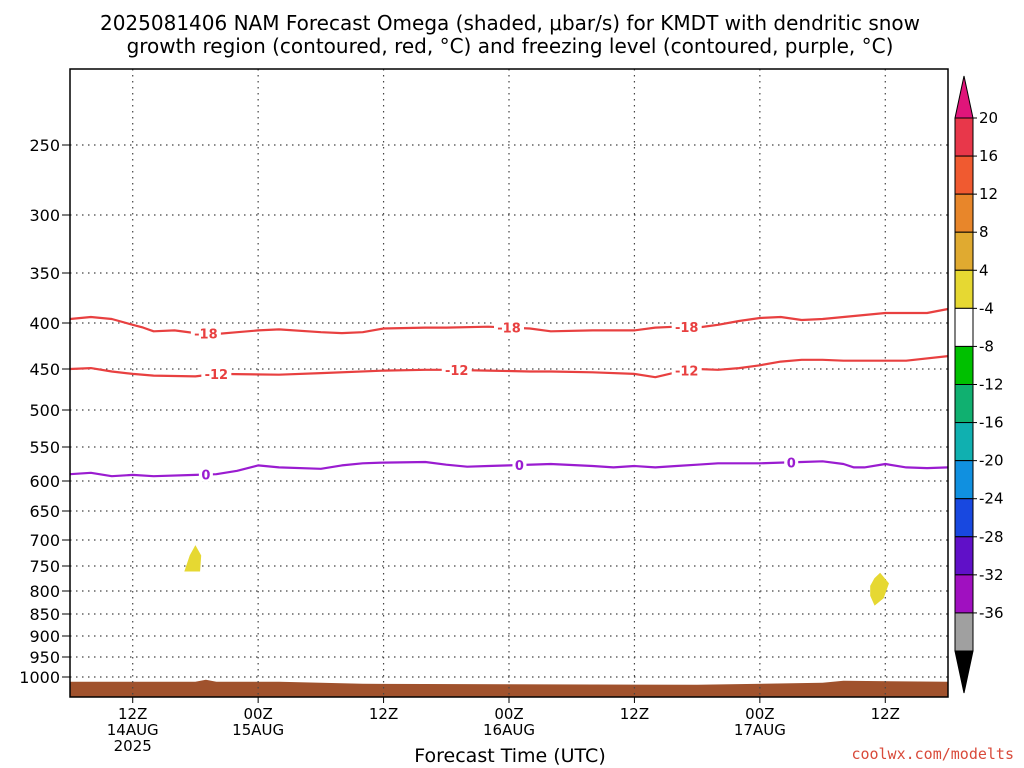 This screenshot has height=768, width=1024. What do you see at coordinates (509, 730) in the screenshot?
I see `x-tick-label: 16AUG` at bounding box center [509, 730].